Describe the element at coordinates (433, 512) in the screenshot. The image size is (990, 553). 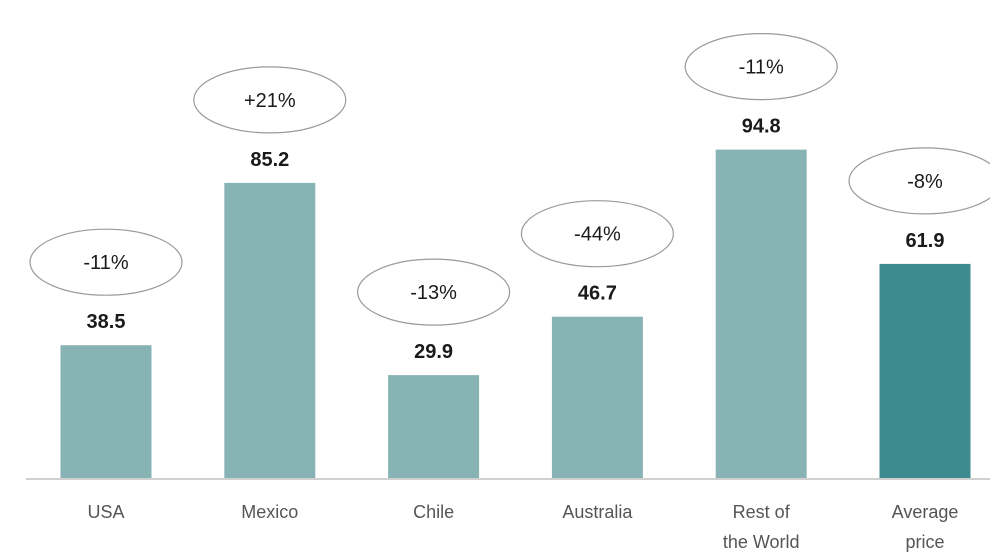
I see `category-label-2: Chile` at that location.